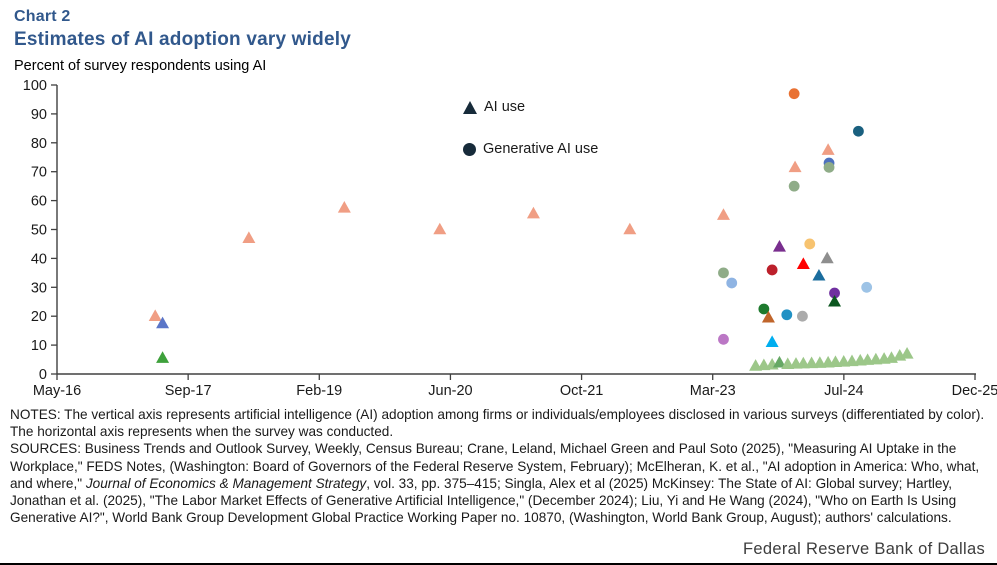  Describe the element at coordinates (188, 391) in the screenshot. I see `x-tick-label: Sep-17` at that location.